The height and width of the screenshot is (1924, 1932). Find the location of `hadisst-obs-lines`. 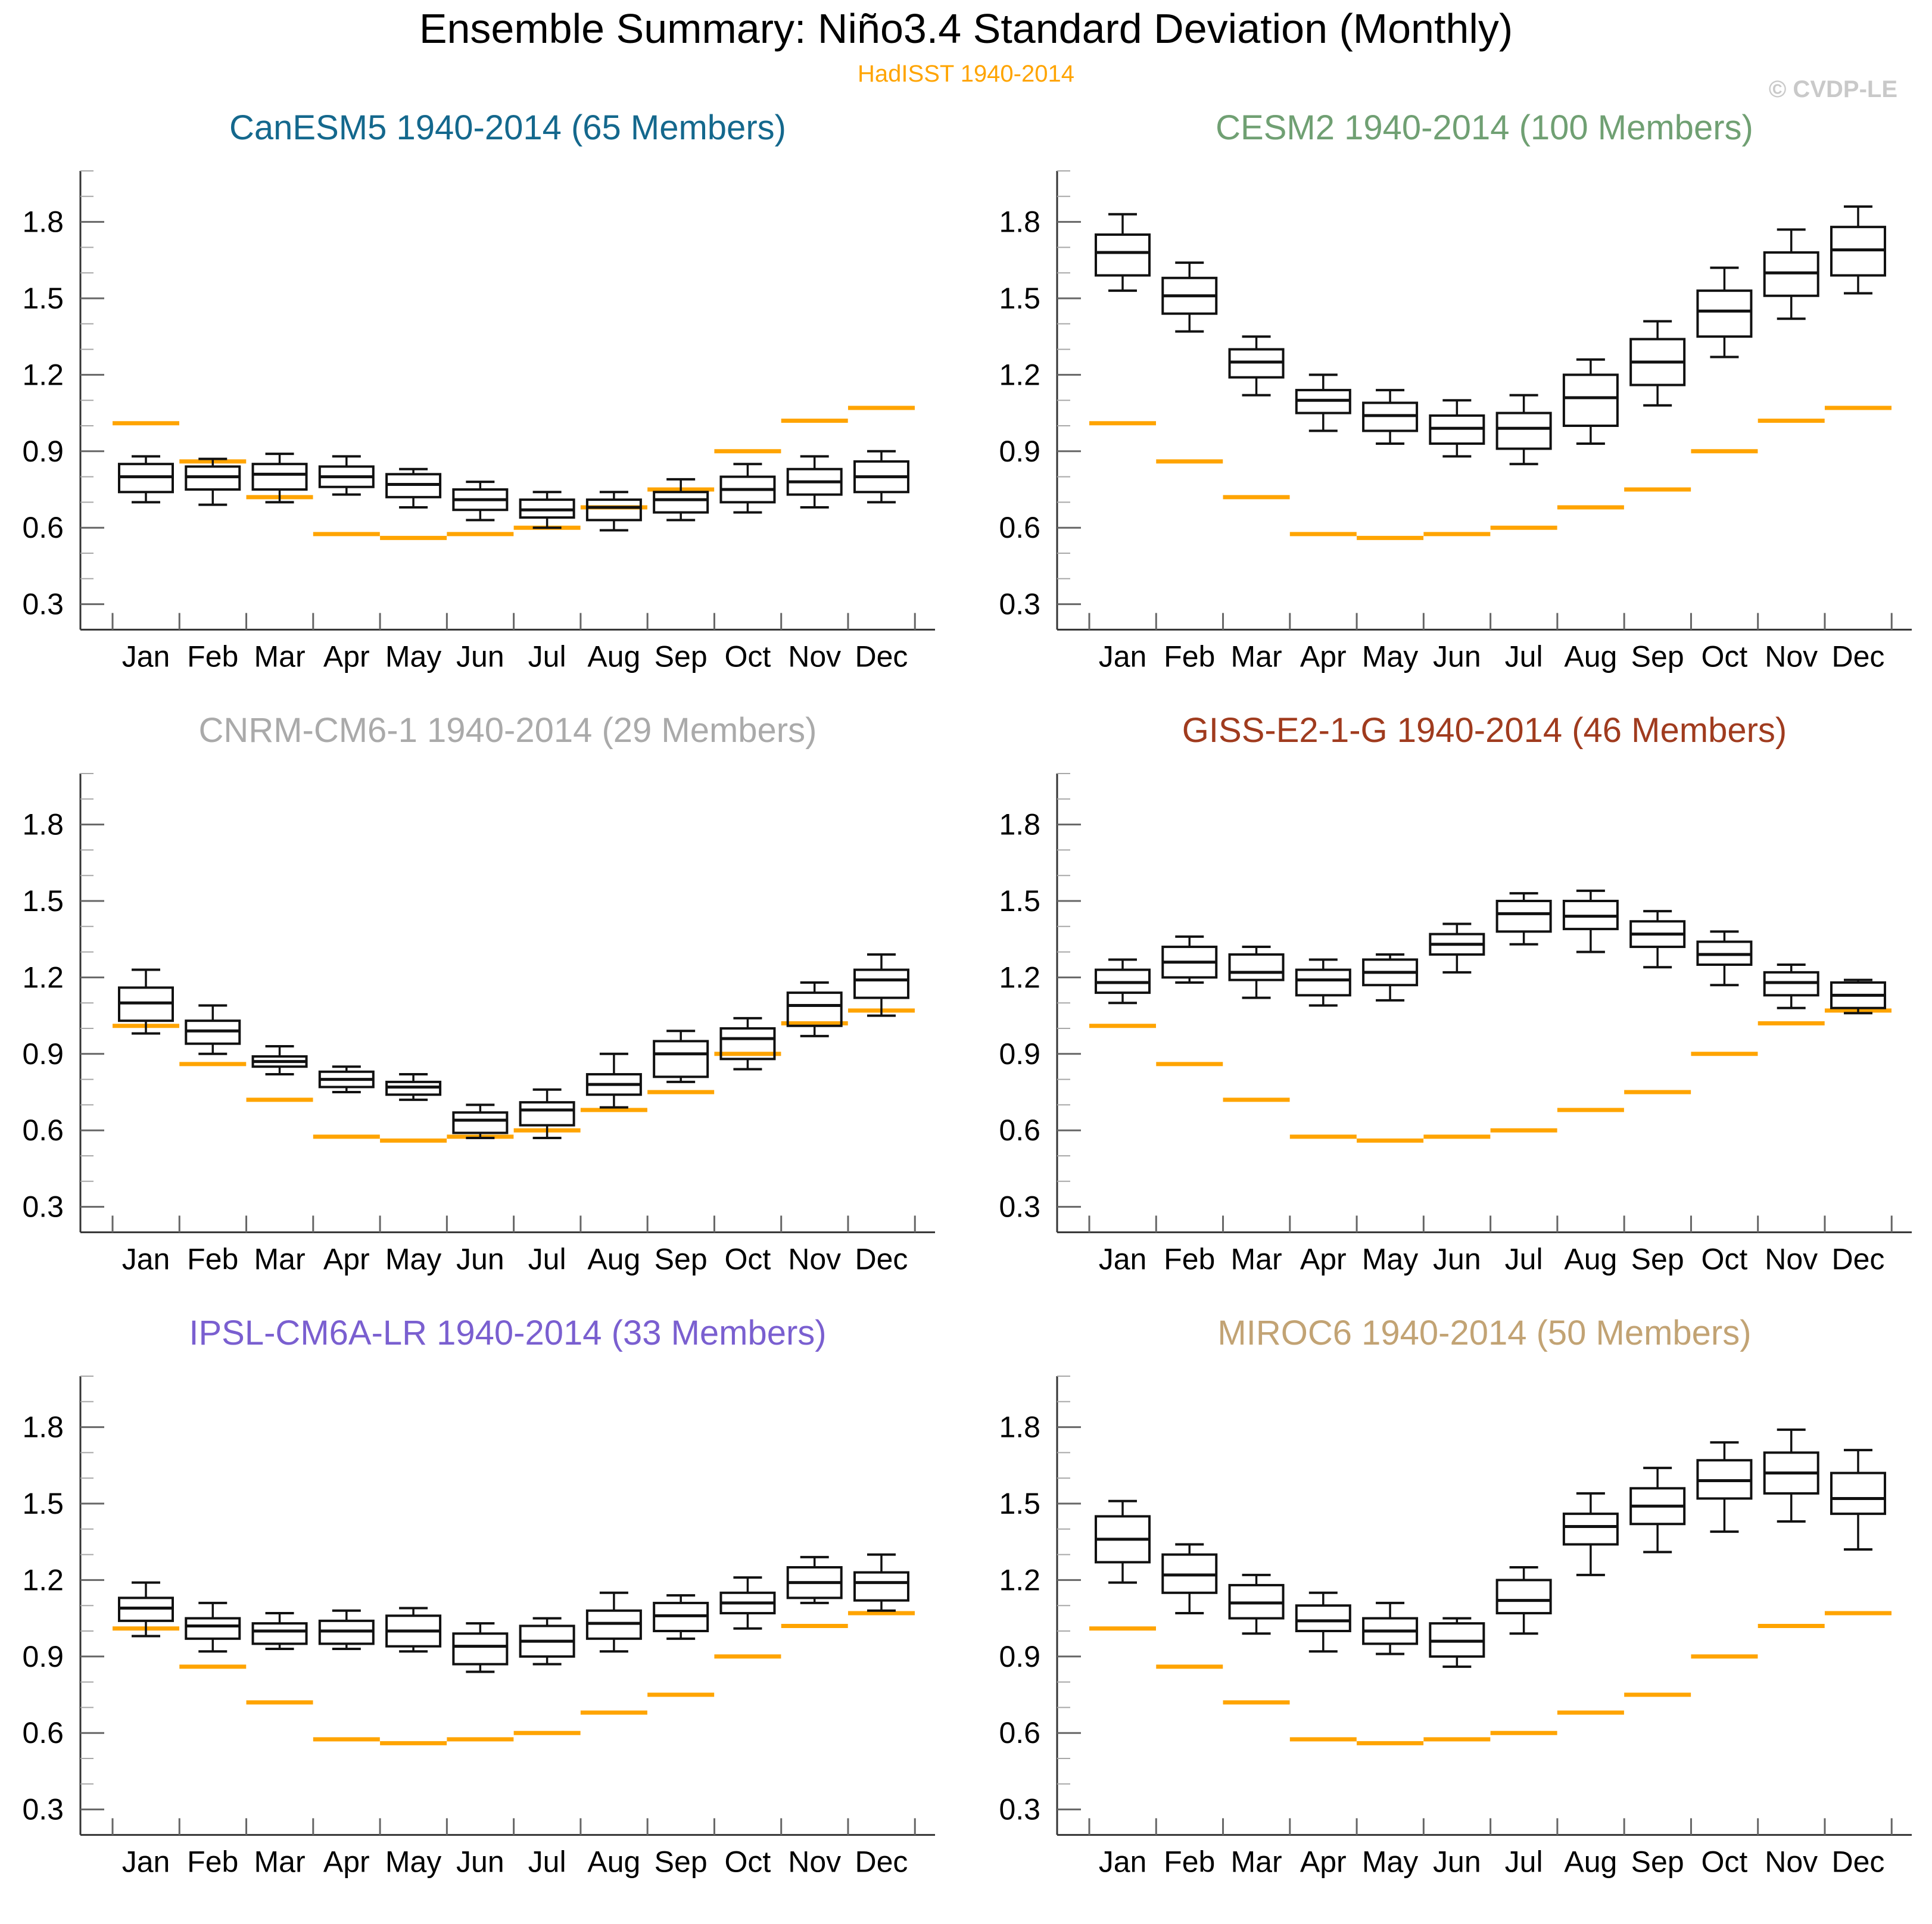

hadisst-obs-lines is located at coordinates (514, 473).